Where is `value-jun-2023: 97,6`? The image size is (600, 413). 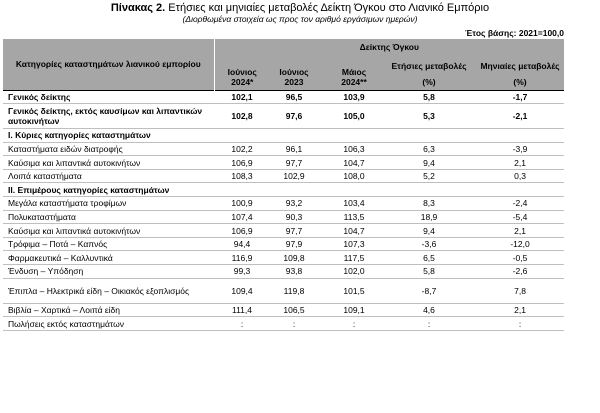
value-jun-2023: 97,6 is located at coordinates (294, 116).